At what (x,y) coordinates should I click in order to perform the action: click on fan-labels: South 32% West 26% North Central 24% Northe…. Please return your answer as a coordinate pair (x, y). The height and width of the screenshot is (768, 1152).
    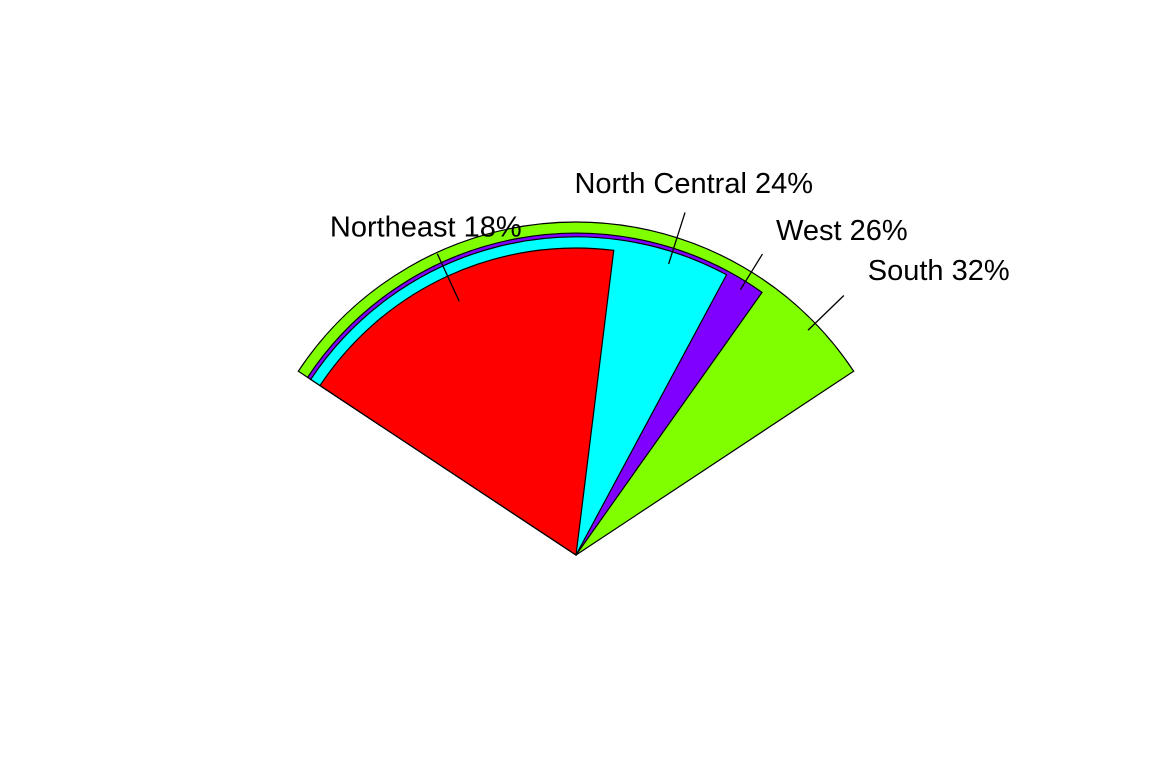
    Looking at the image, I should click on (670, 249).